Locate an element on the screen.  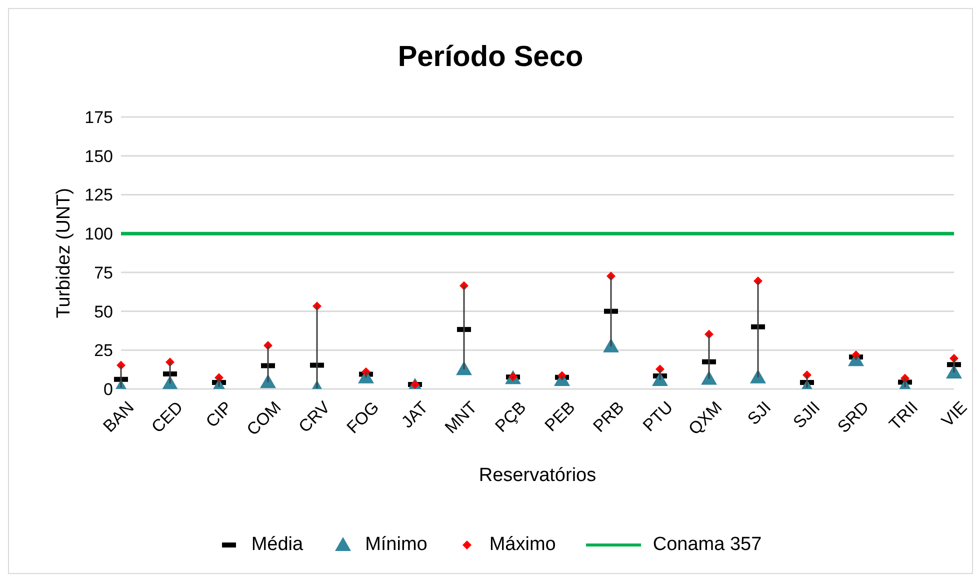
y-tick-label: 50 is located at coordinates (103, 312).